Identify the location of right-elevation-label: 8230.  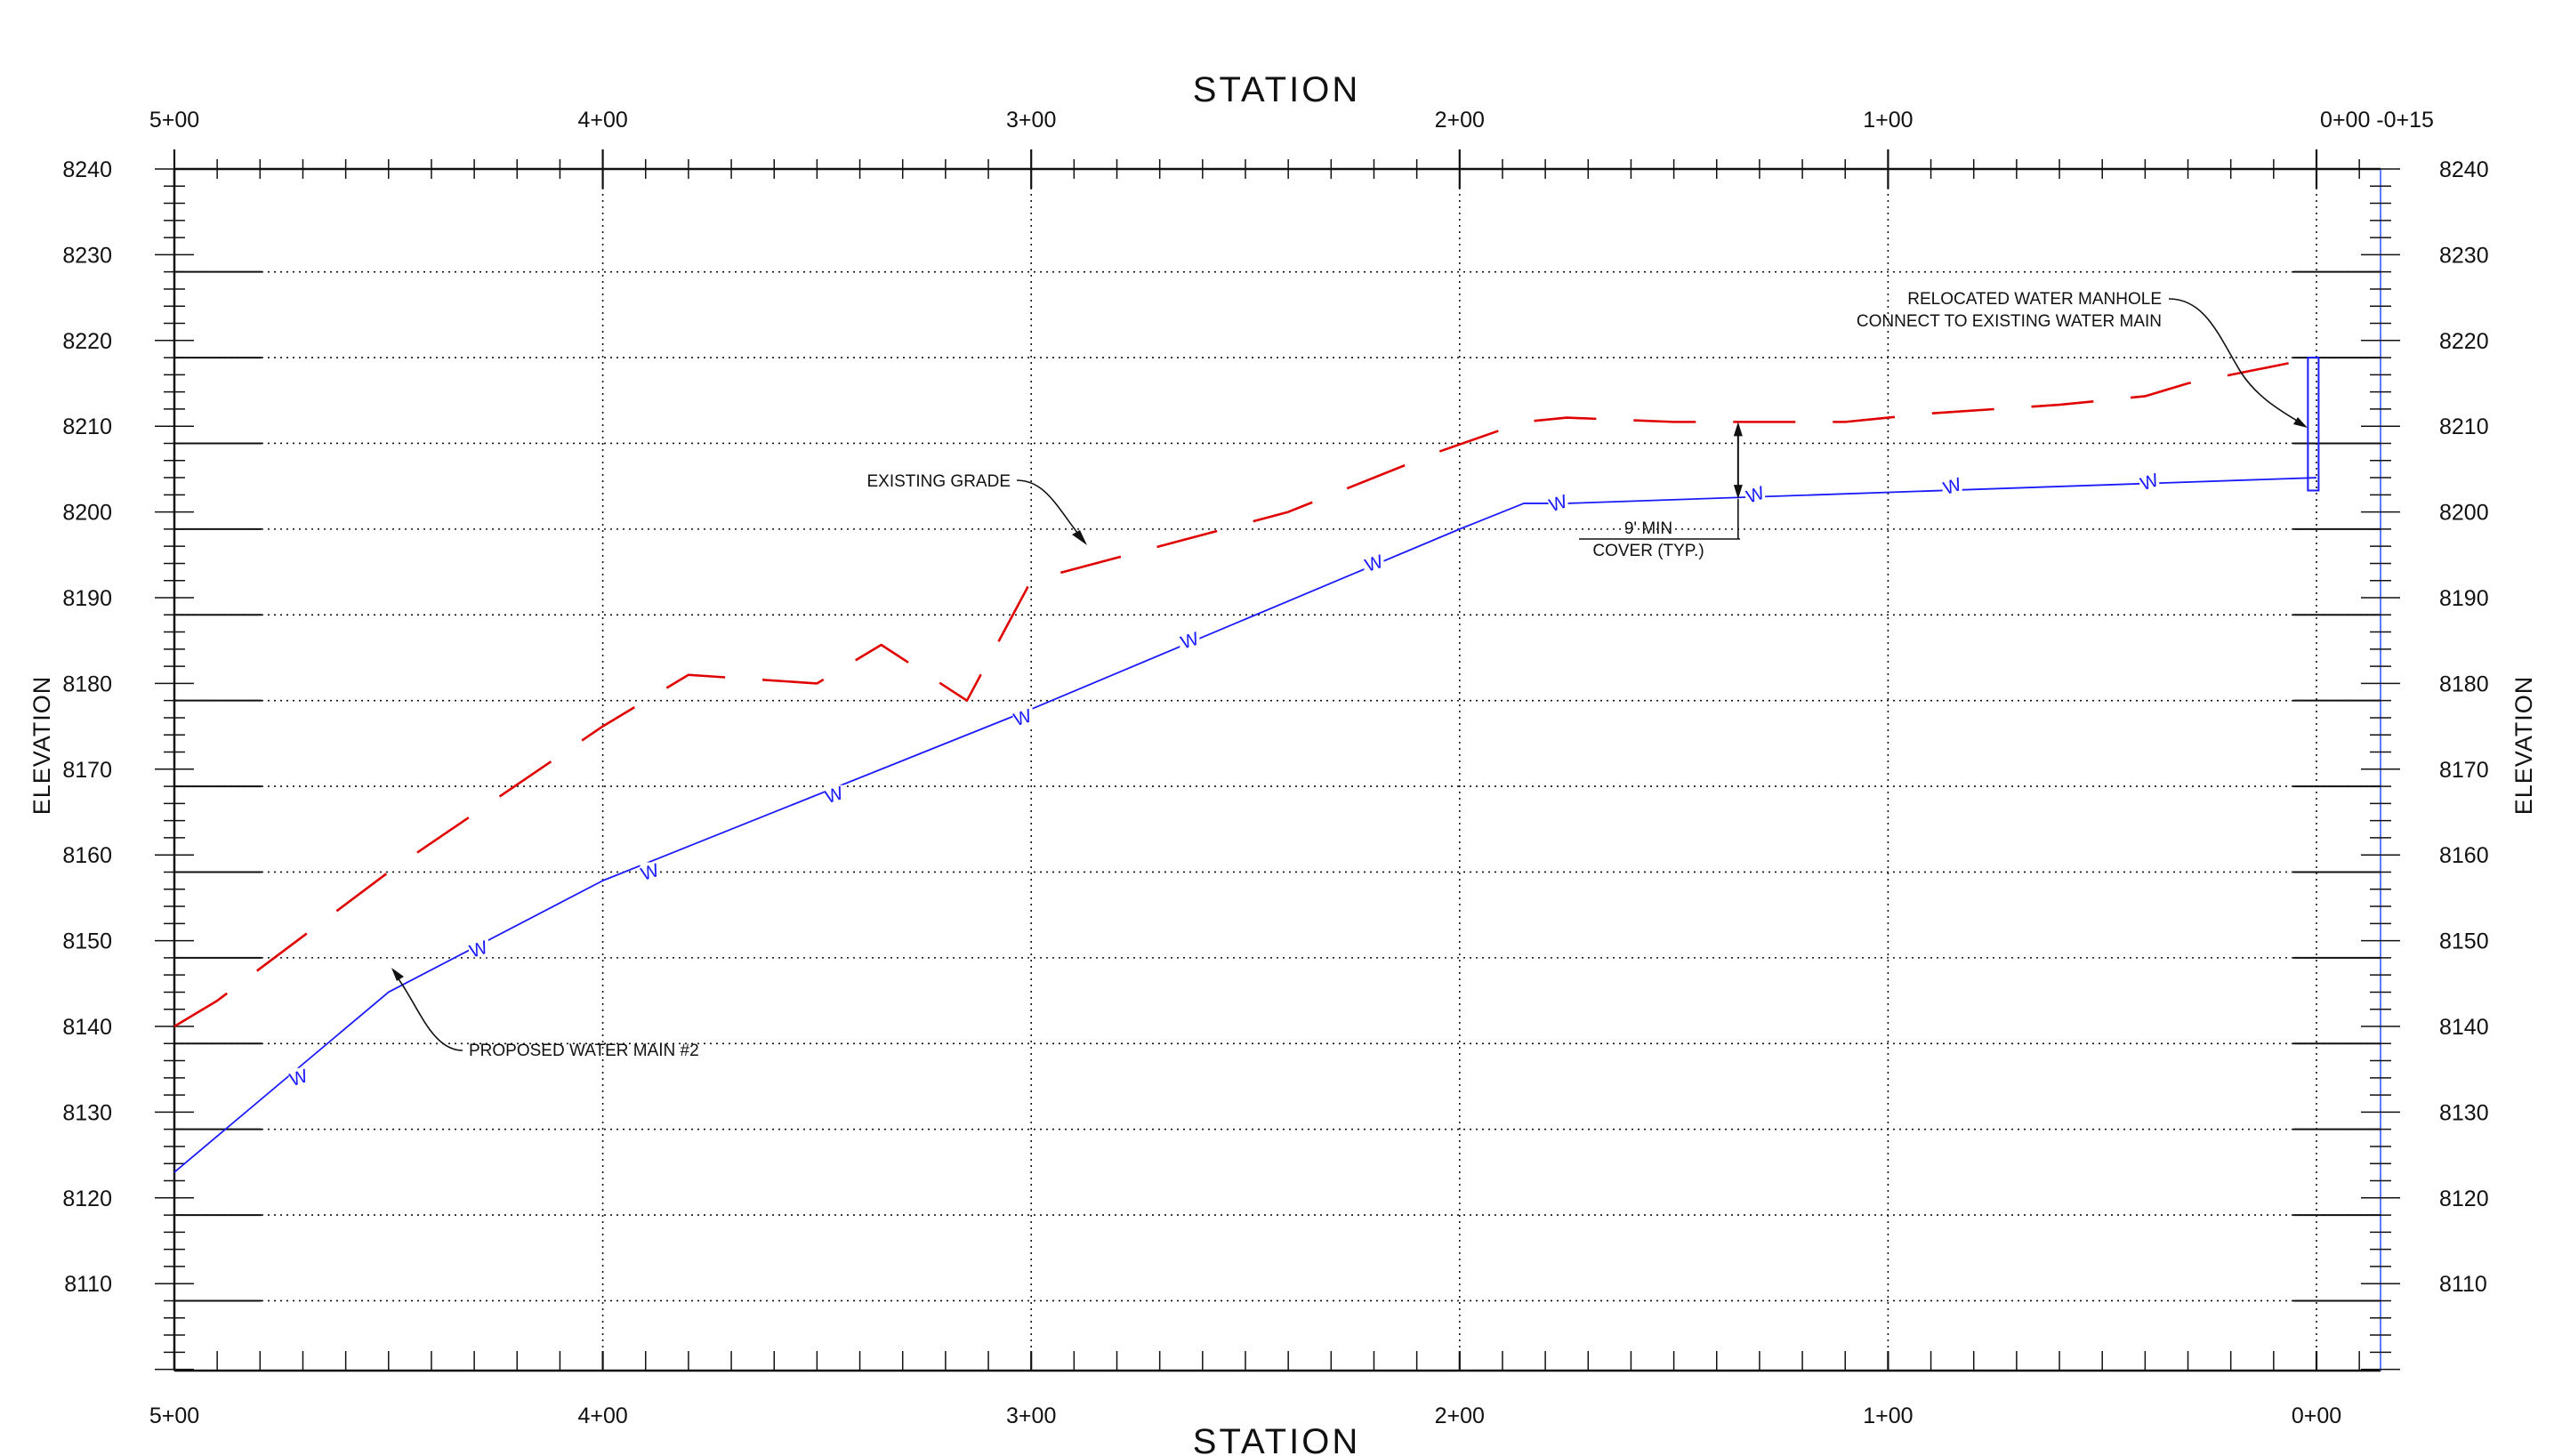
(2464, 255).